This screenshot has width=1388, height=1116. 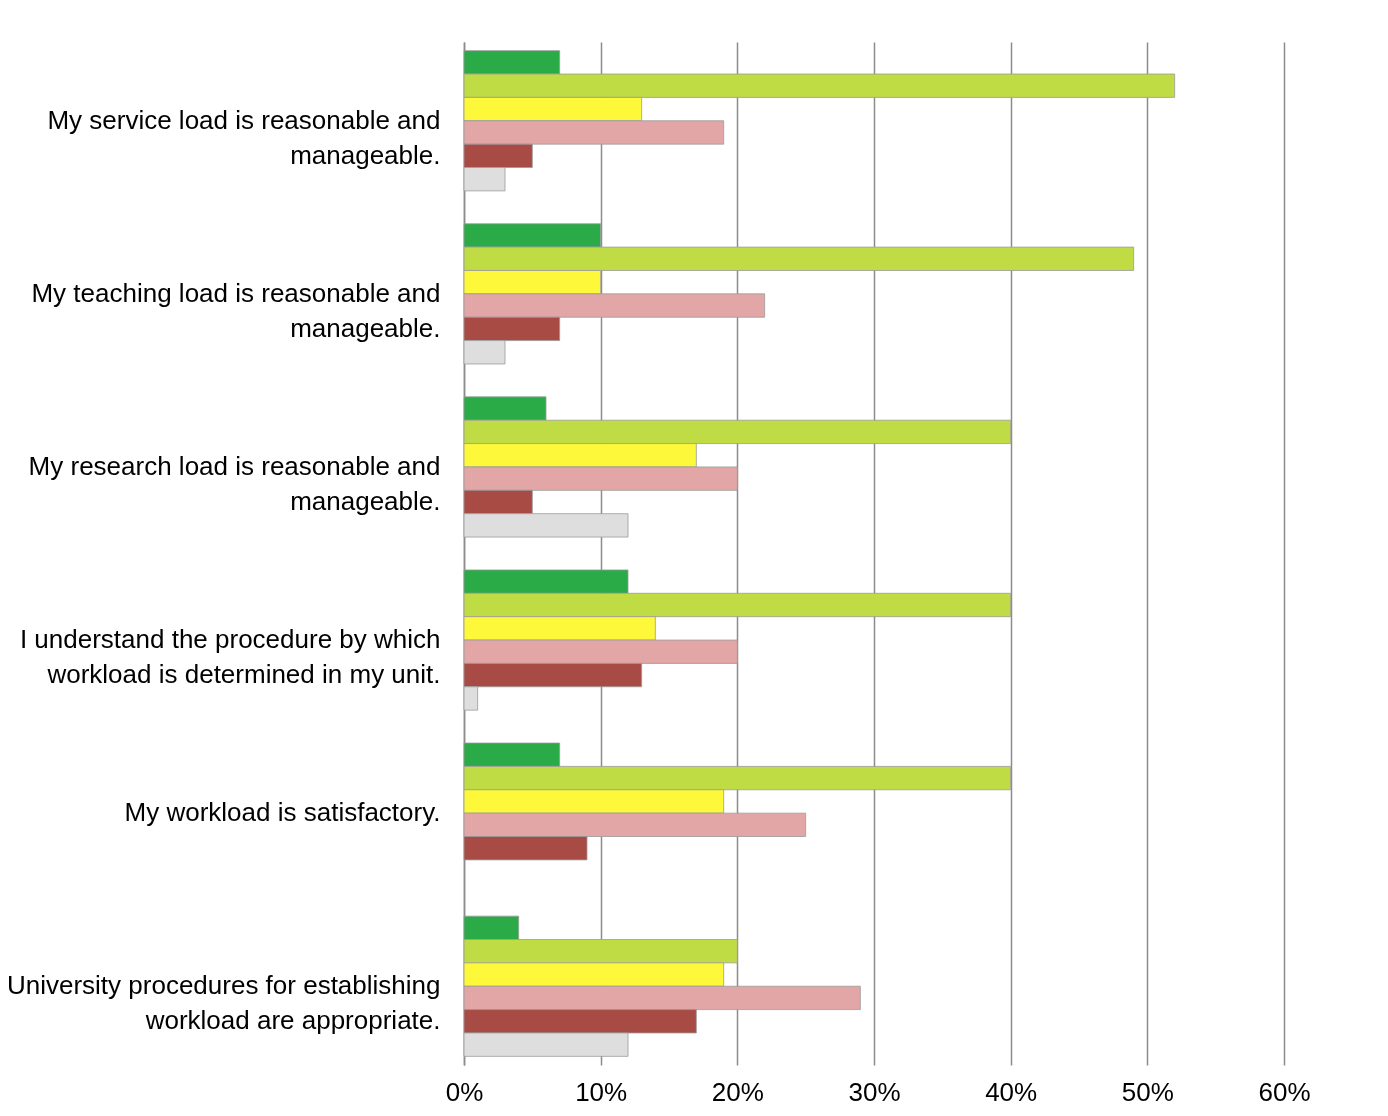 What do you see at coordinates (1284, 1091) in the screenshot?
I see `x-tick-label: 60%` at bounding box center [1284, 1091].